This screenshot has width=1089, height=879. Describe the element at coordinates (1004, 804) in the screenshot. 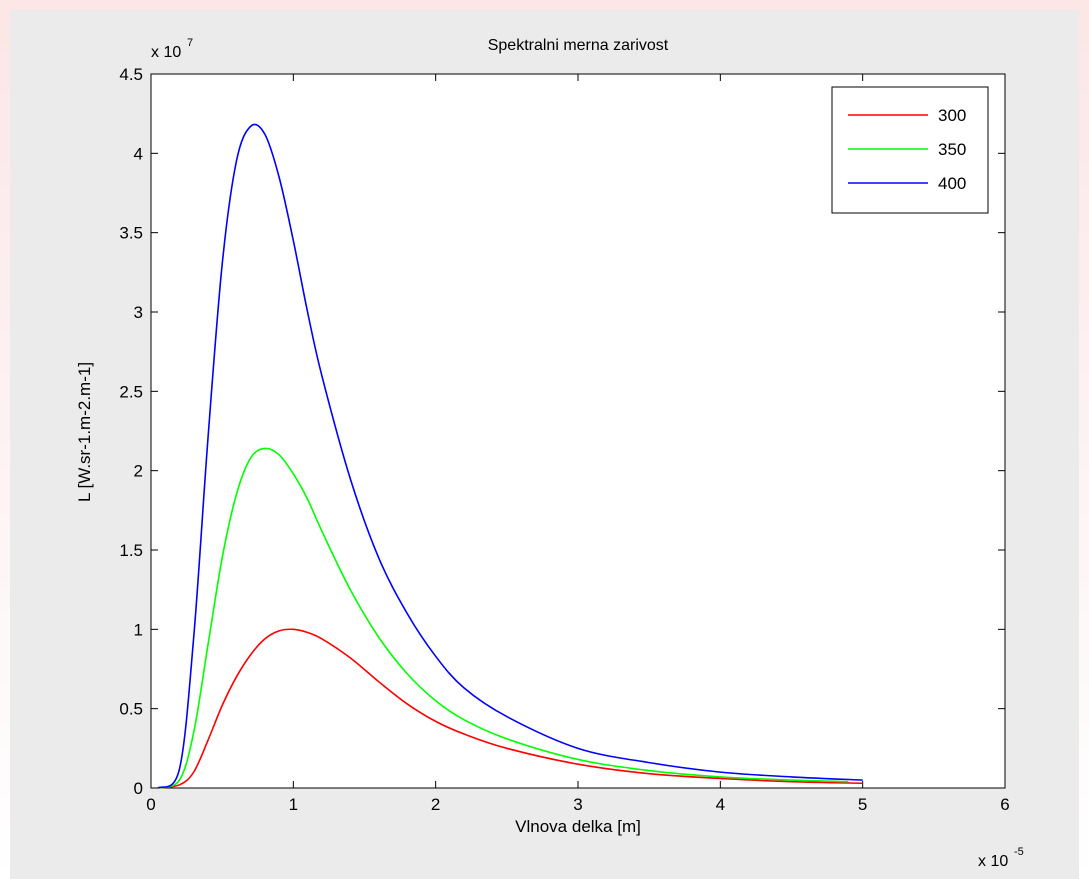

I see `x-tick-label: 6` at that location.